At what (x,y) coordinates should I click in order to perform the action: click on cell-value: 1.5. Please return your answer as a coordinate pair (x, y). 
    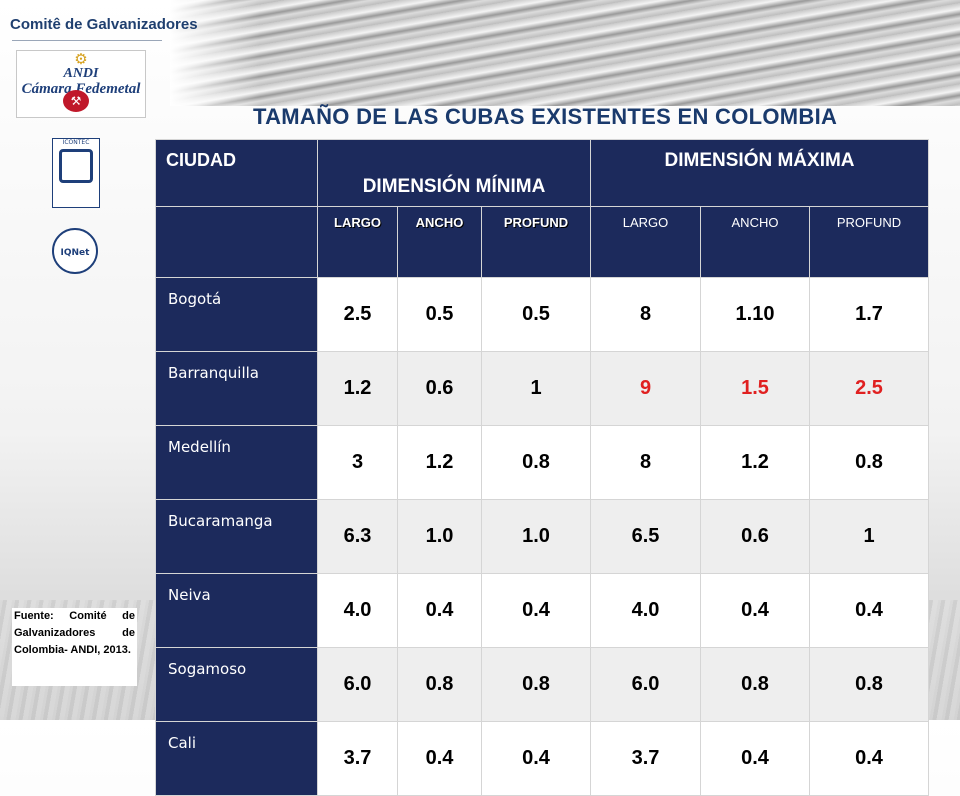
    Looking at the image, I should click on (755, 388).